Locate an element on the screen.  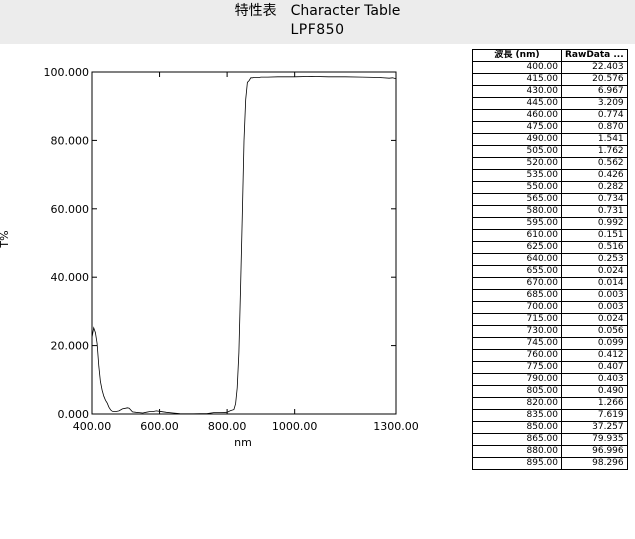
cell-rawdata: 0.774 is located at coordinates (594, 115).